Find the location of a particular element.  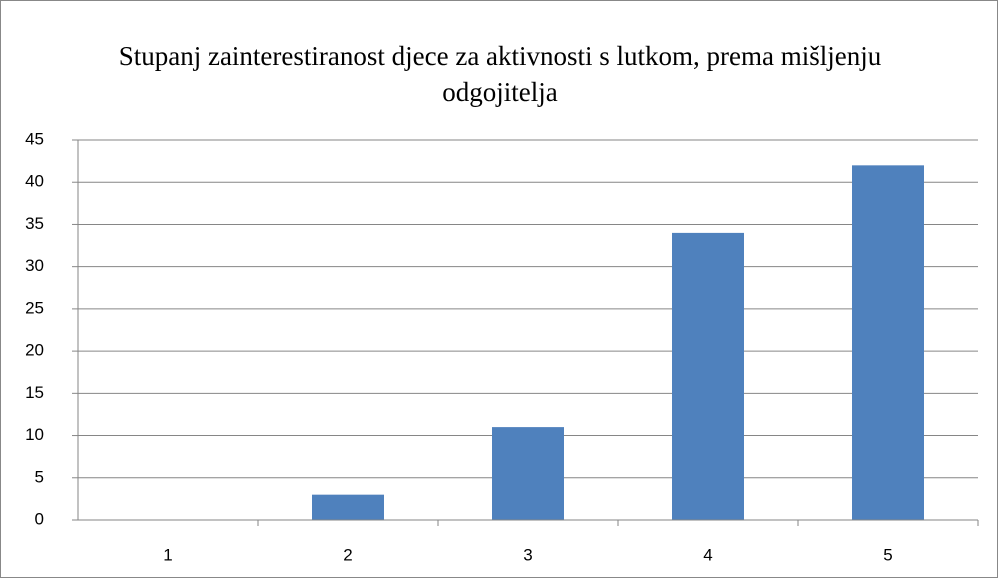

y-tick-label: 15 is located at coordinates (34, 392).